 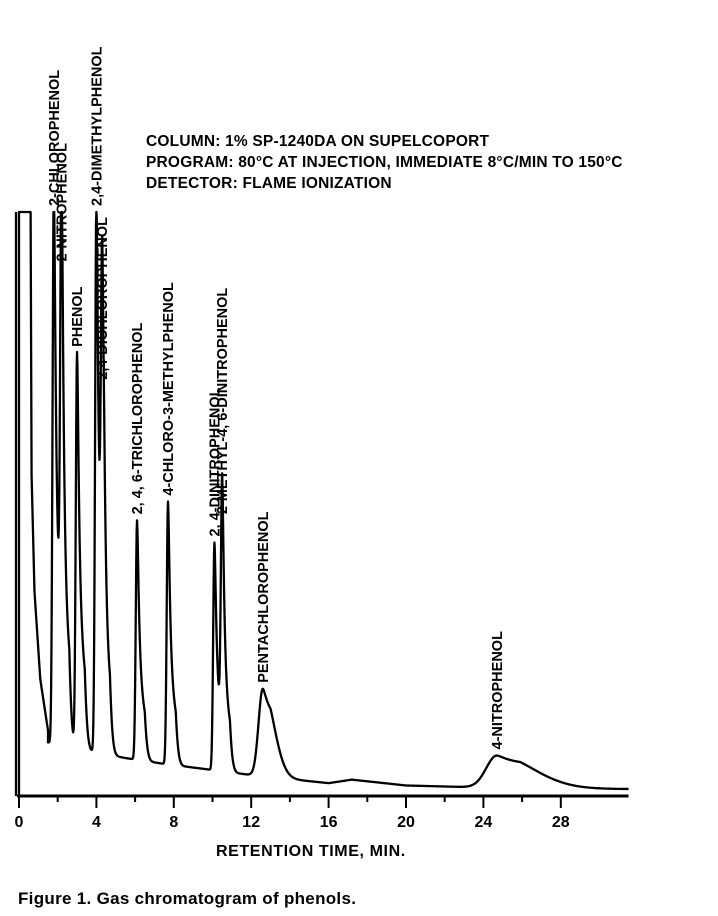 I want to click on x-axis-title: RETENTION TIME, MIN., so click(x=311, y=851).